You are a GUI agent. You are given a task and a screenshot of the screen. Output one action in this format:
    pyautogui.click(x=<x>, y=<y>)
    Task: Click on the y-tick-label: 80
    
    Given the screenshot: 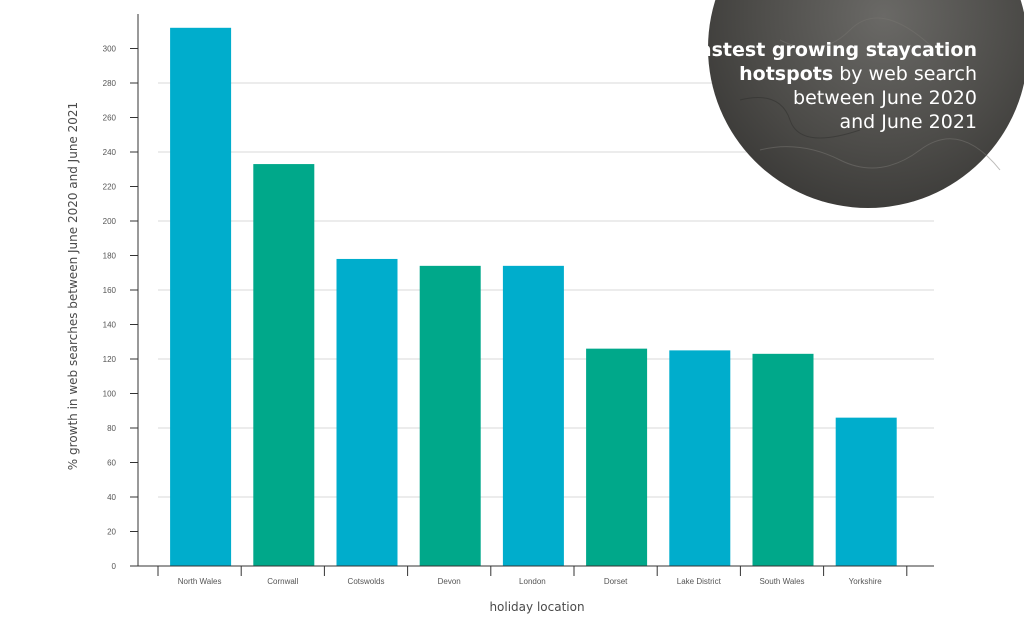 What is the action you would take?
    pyautogui.click(x=111, y=428)
    